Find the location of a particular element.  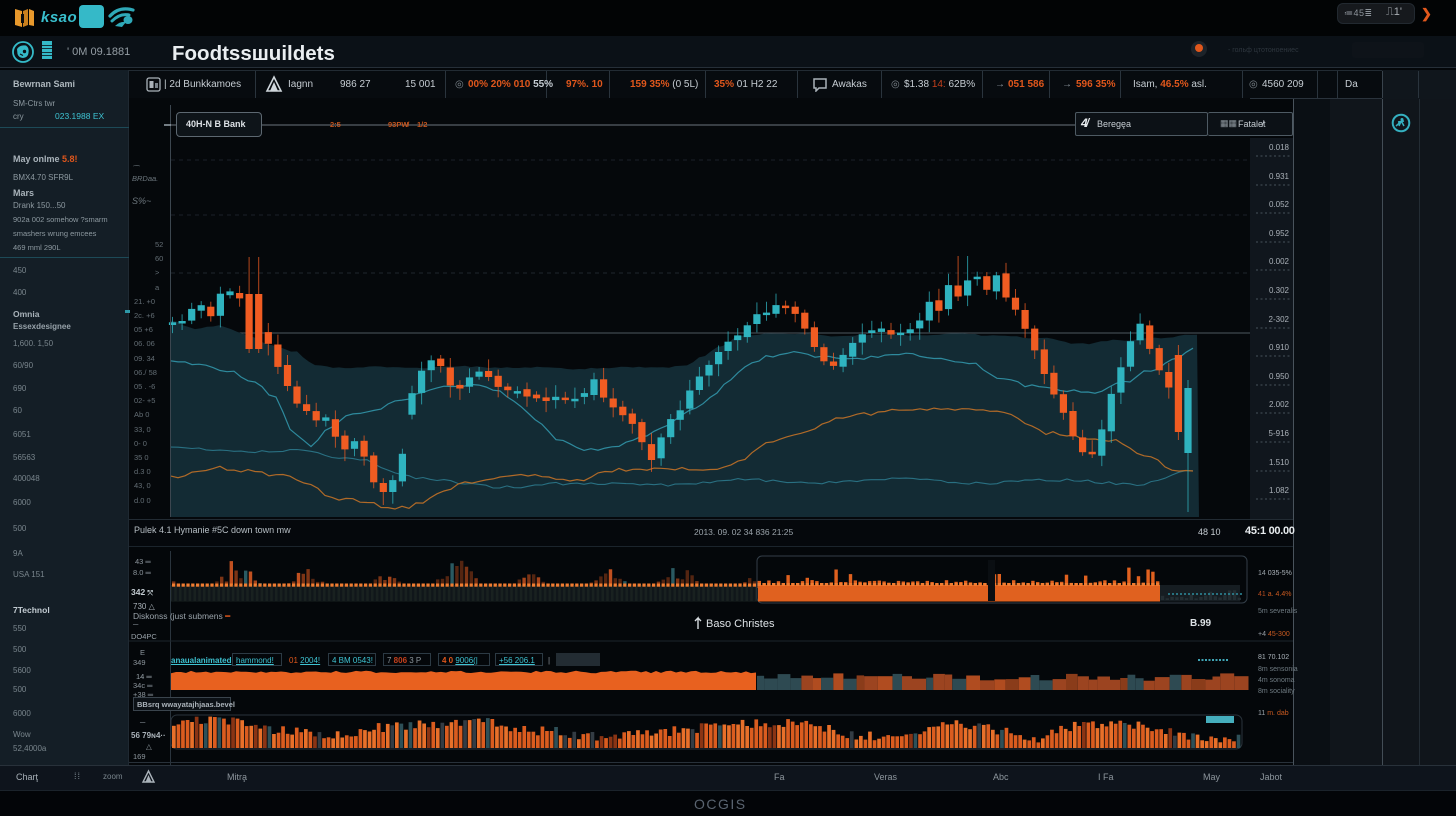

svg-text: 0.931 is located at coordinates (1279, 176).